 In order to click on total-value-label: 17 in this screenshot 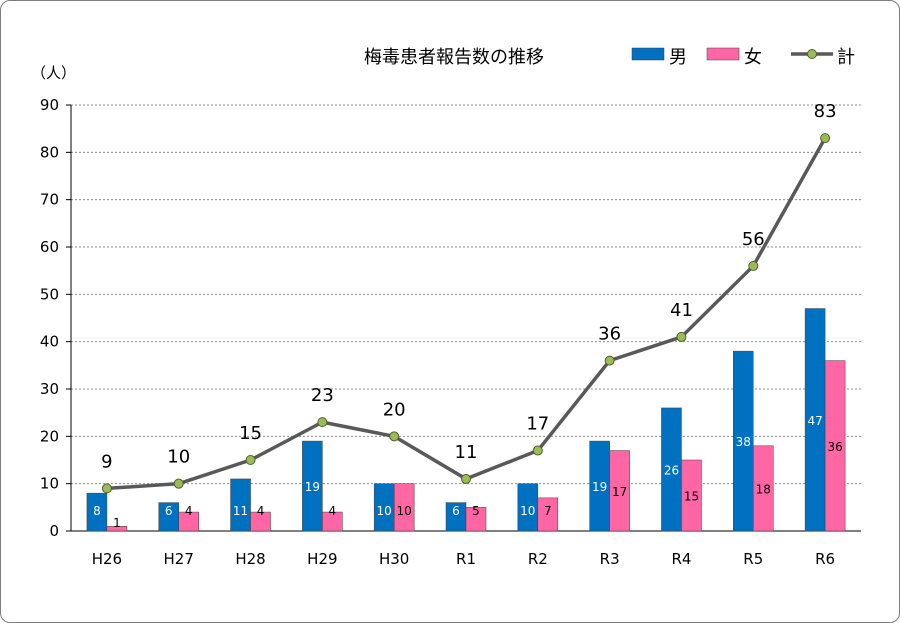, I will do `click(537, 424)`.